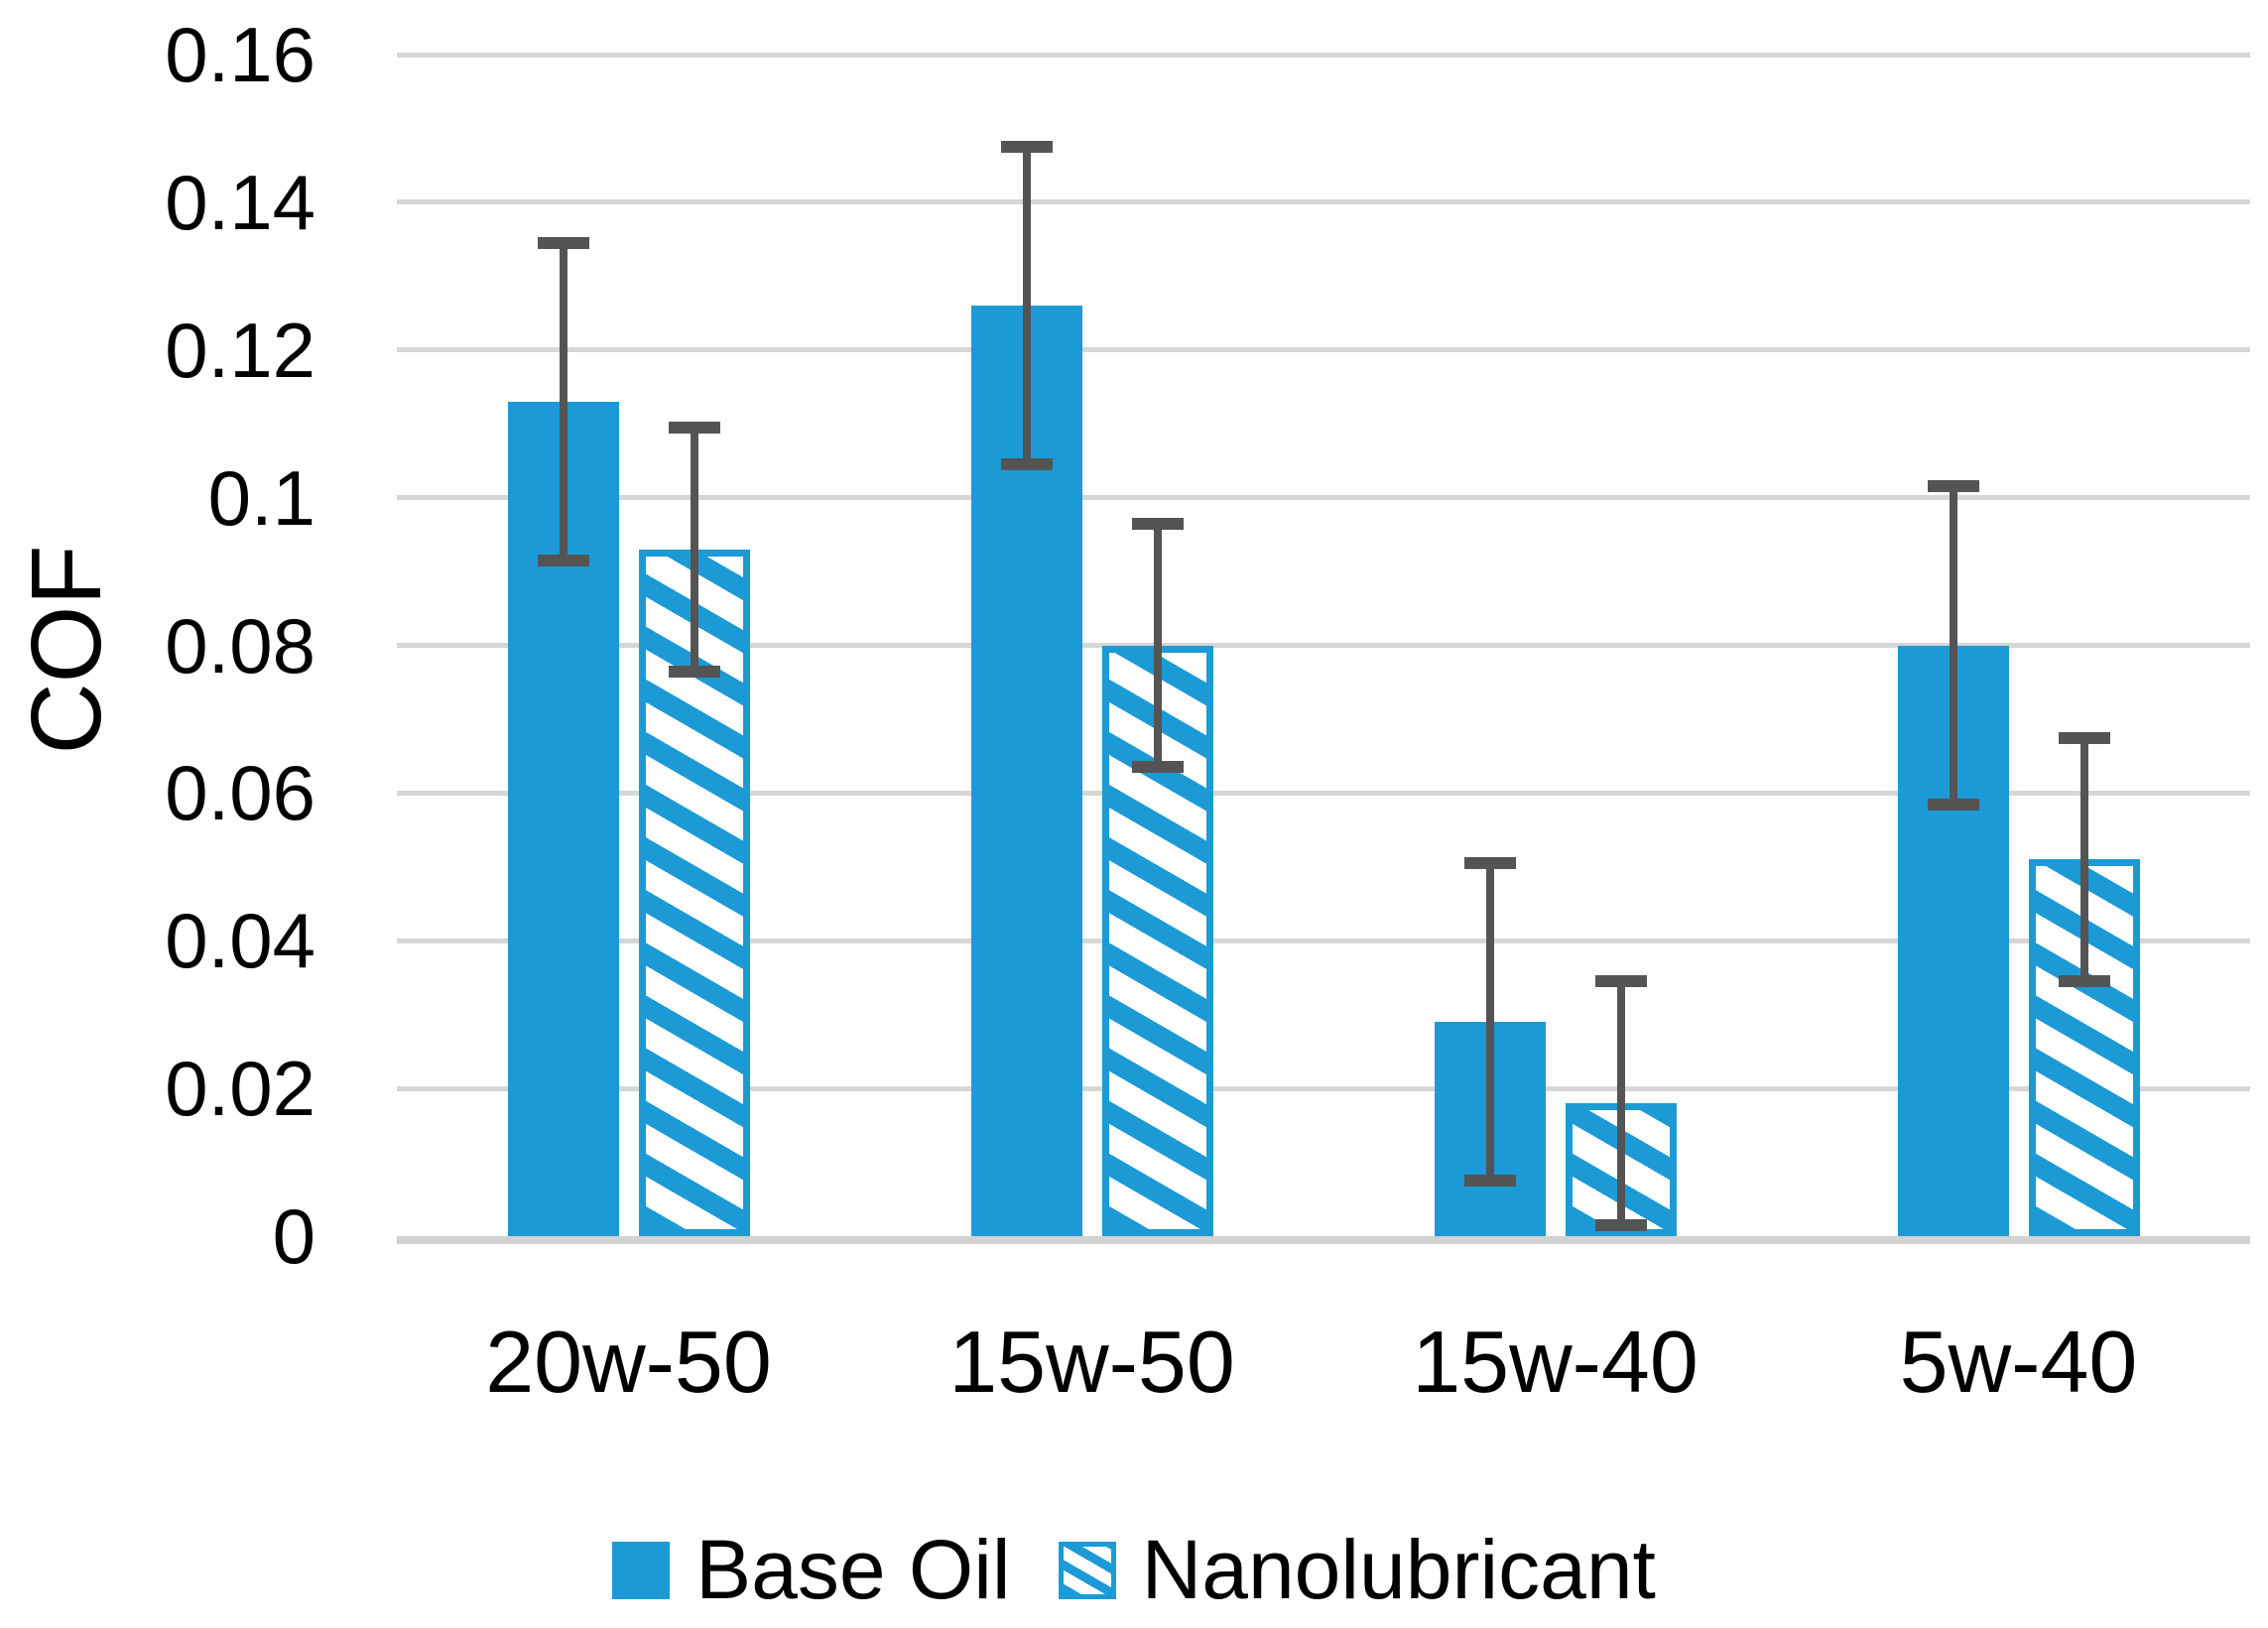  I want to click on legend-swatch-nanolubricant, so click(1087, 1570).